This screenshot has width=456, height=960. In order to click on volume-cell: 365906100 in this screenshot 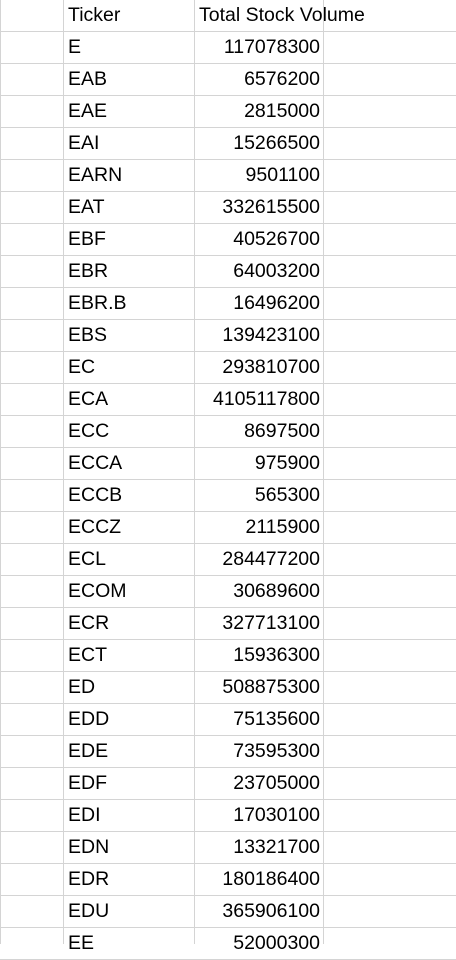, I will do `click(271, 911)`.